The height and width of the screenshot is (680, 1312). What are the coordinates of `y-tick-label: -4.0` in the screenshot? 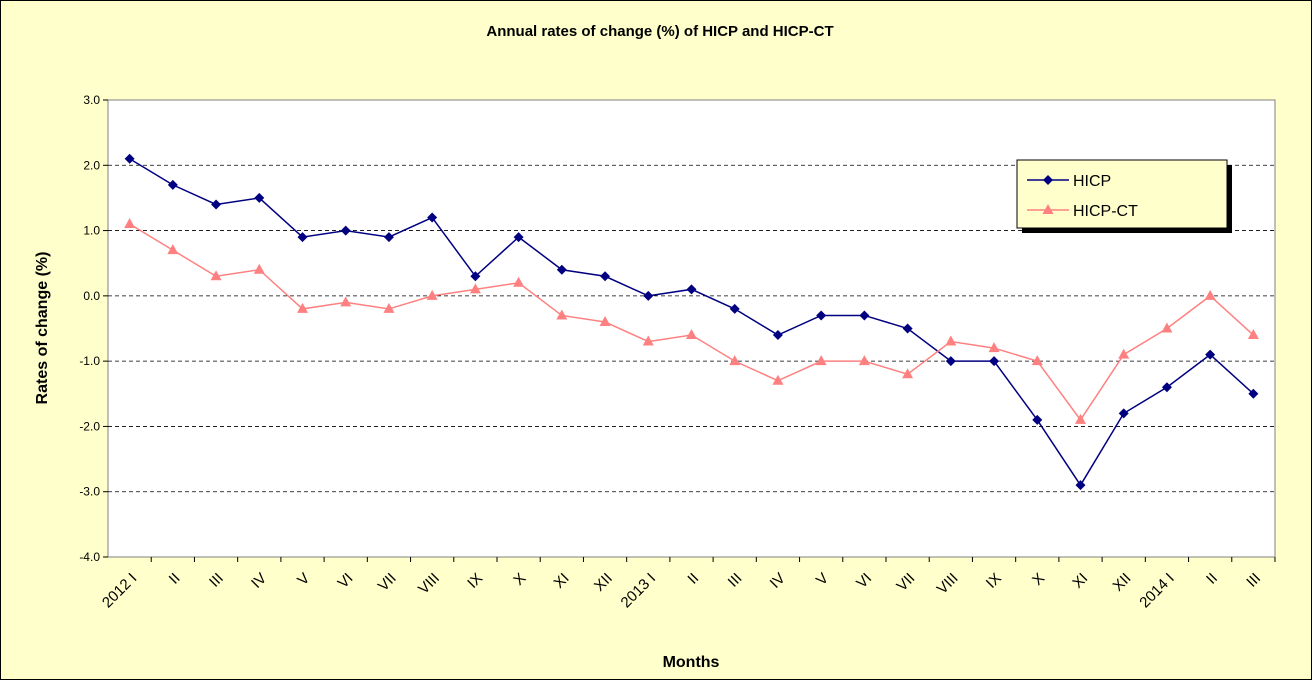 It's located at (89, 557).